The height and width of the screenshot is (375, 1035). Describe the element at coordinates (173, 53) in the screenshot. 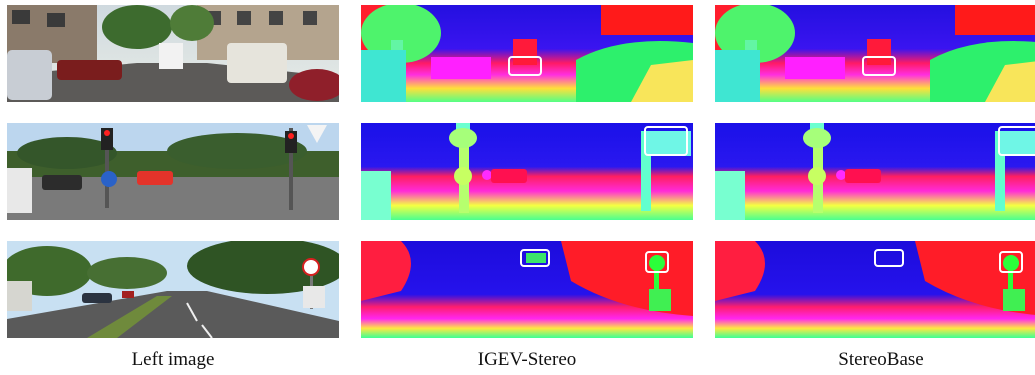

I see `left-image-urban-street` at that location.